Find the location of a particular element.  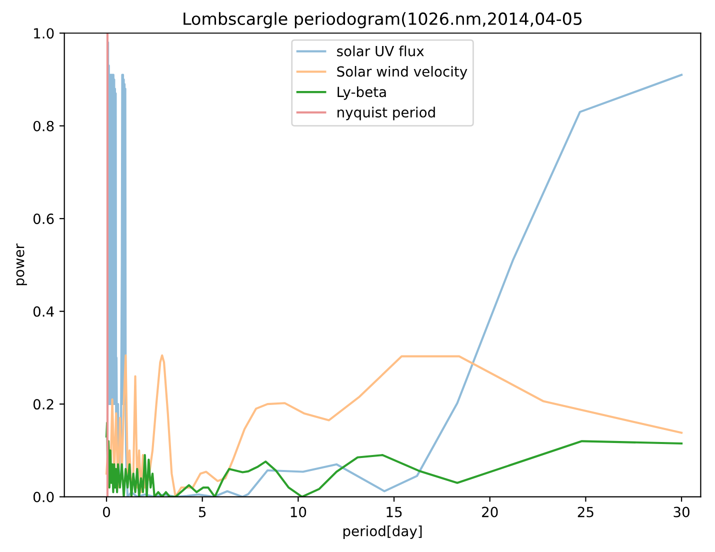

chart-title: Lombscargle periodogram(1026.nm,2014,04-05 is located at coordinates (383, 20).